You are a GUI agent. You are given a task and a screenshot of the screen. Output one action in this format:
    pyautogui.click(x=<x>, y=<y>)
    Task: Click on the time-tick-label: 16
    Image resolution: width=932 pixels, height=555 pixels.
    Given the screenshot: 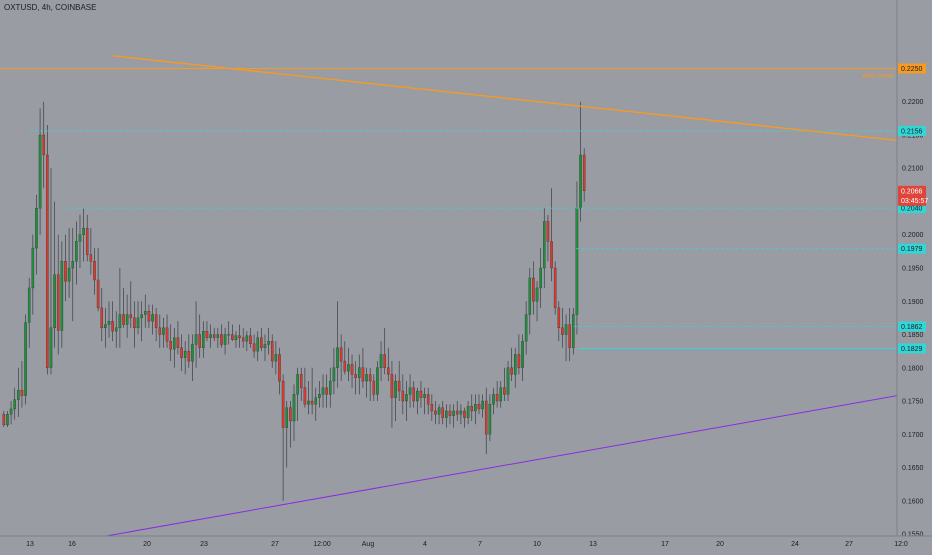 What is the action you would take?
    pyautogui.click(x=72, y=544)
    